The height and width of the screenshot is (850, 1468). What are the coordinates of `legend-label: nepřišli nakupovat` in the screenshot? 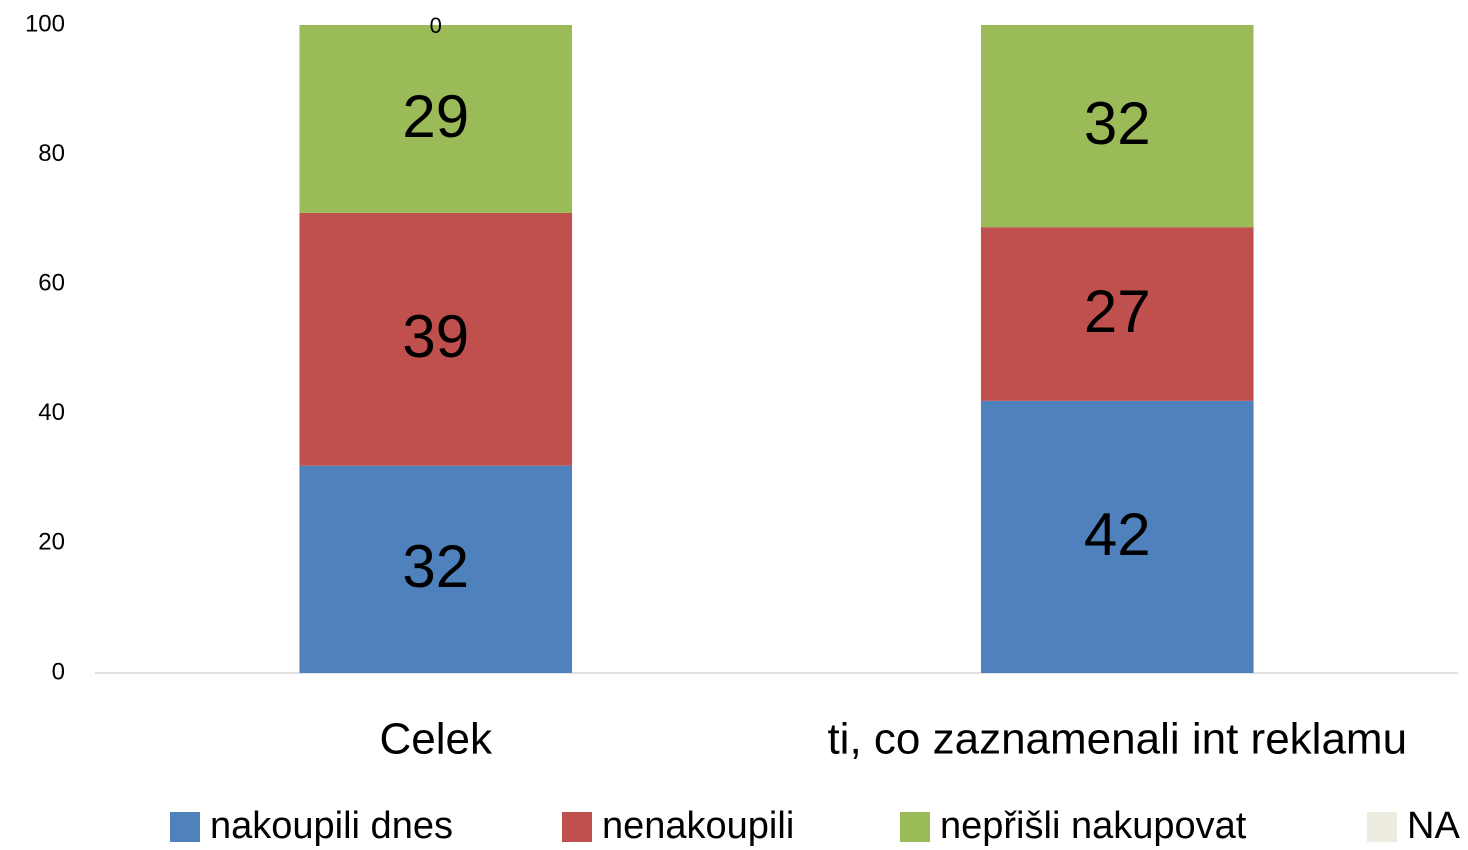 It's located at (1093, 826).